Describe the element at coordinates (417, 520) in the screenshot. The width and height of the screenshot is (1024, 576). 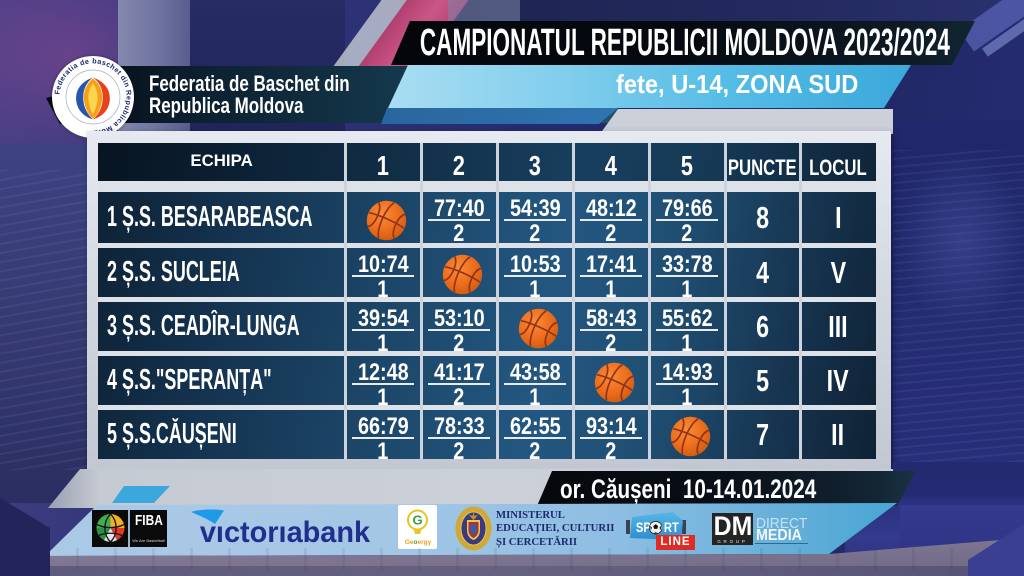
I see `svg-text: G` at that location.